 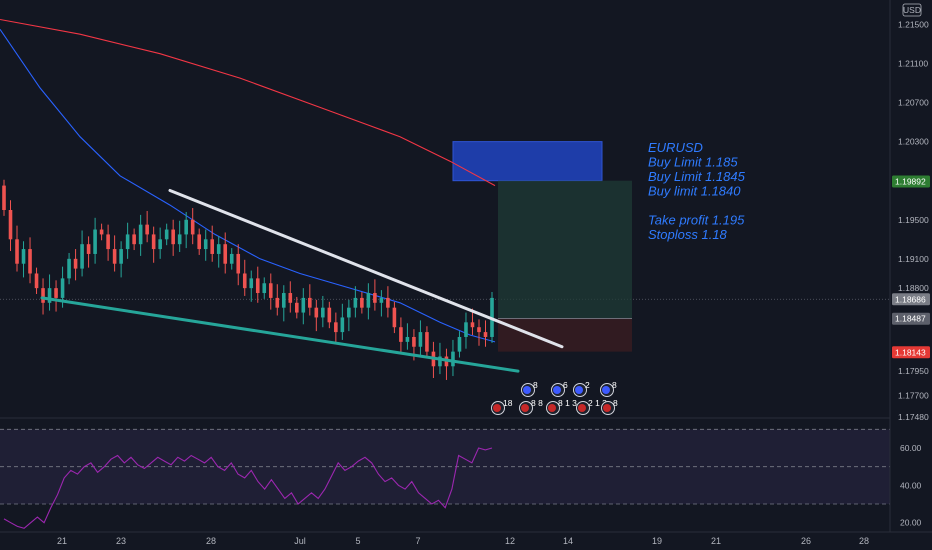 What do you see at coordinates (525, 408) in the screenshot?
I see `flag-icon` at bounding box center [525, 408].